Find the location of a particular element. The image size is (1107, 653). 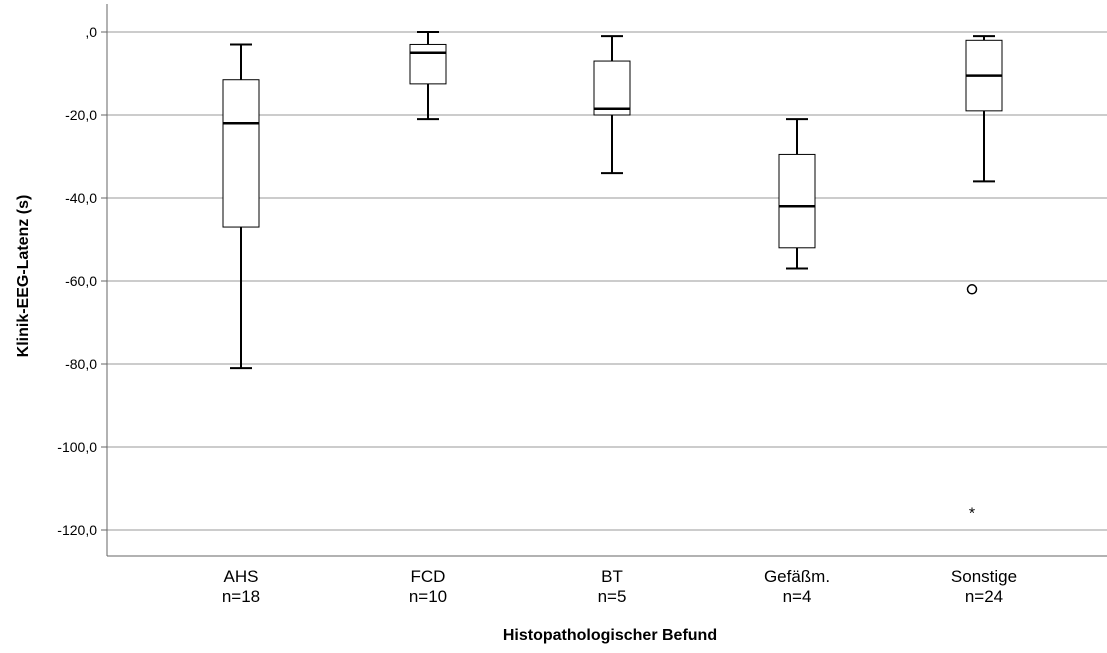

extreme-point: * is located at coordinates (972, 513).